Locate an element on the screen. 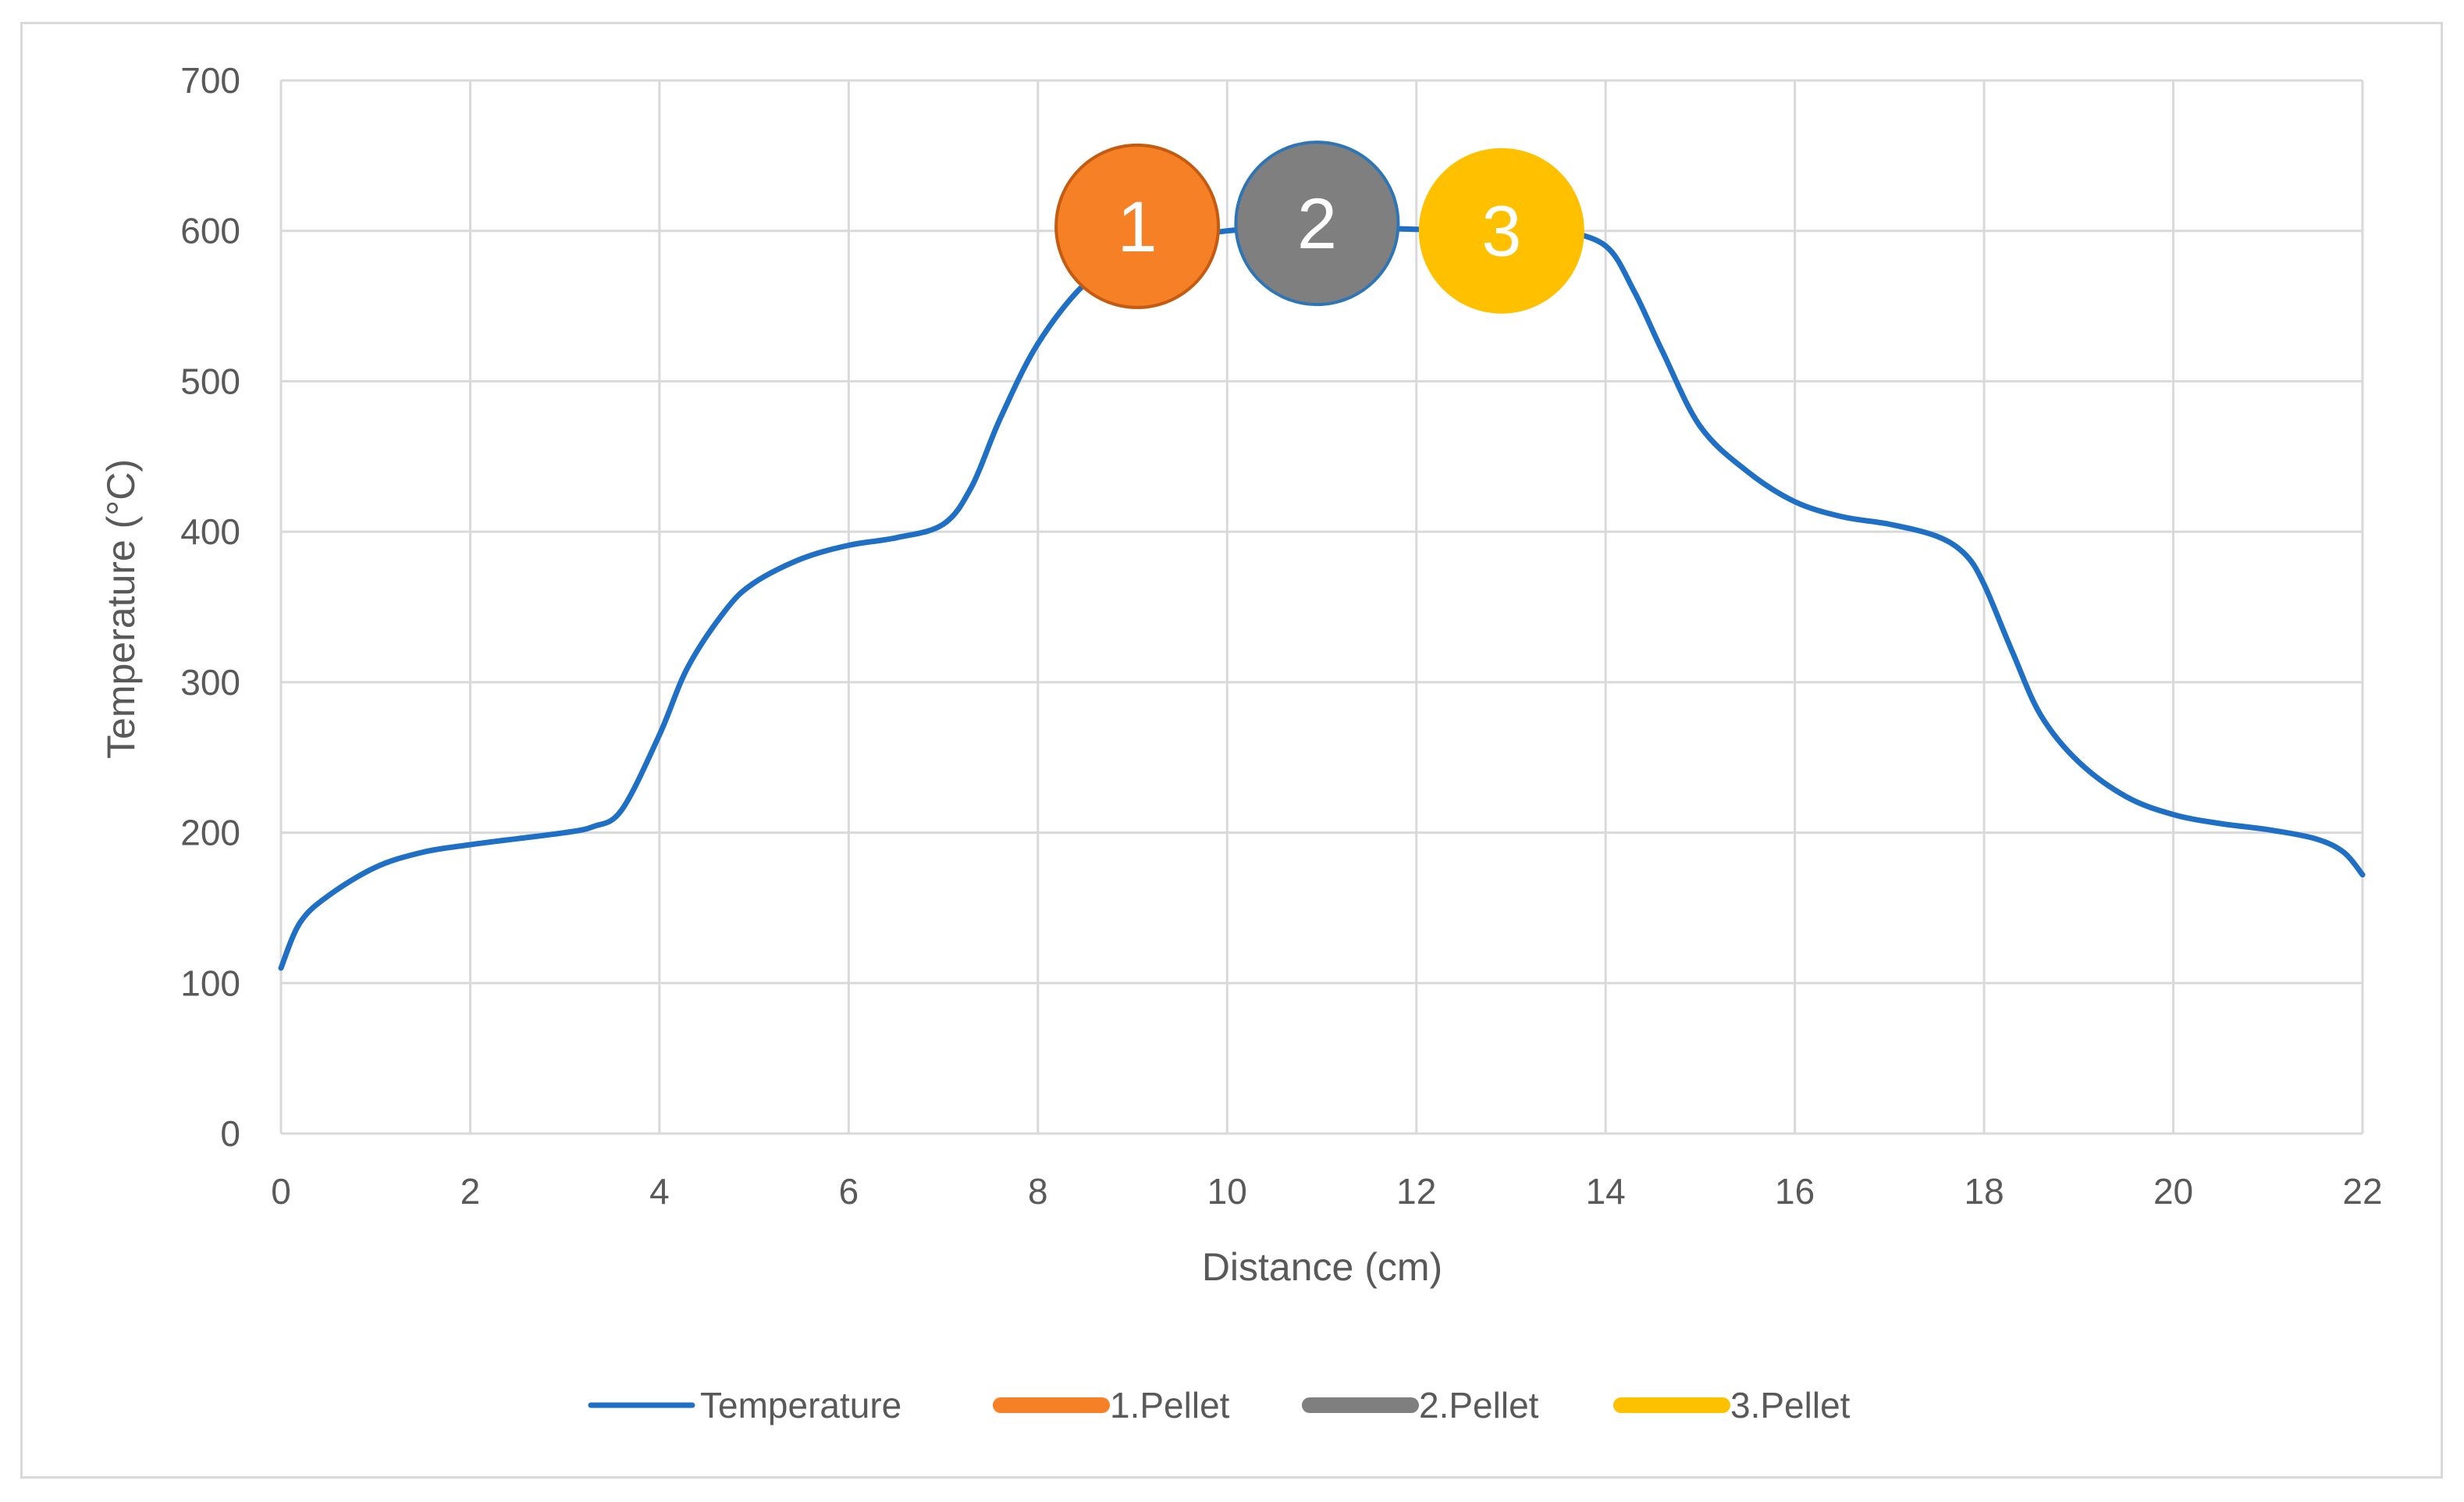 Image resolution: width=2464 pixels, height=1502 pixels. y-tick-label: 700 is located at coordinates (210, 80).